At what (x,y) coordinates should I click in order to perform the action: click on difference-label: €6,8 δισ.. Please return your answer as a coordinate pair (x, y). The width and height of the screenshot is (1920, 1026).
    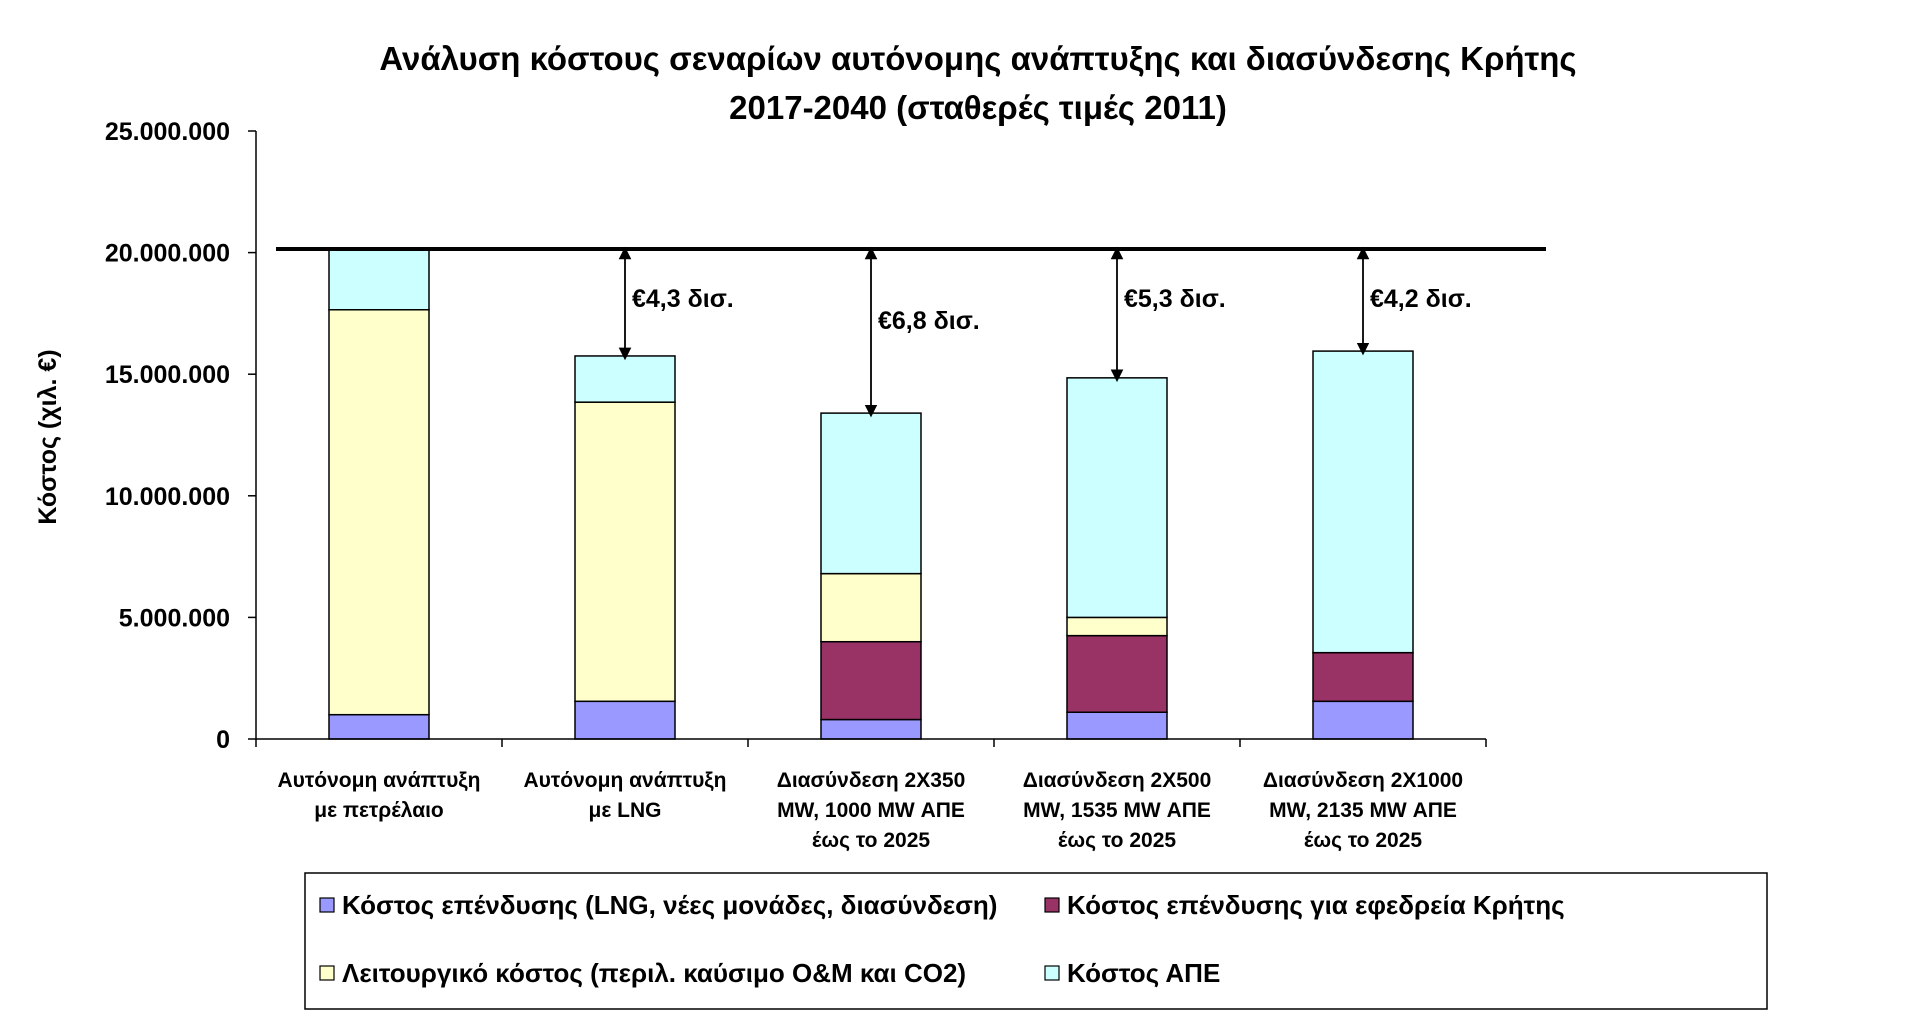
    Looking at the image, I should click on (929, 321).